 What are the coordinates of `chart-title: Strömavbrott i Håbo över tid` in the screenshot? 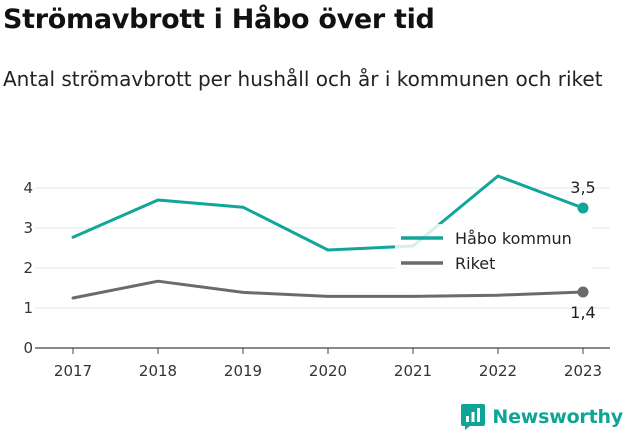 It's located at (219, 19).